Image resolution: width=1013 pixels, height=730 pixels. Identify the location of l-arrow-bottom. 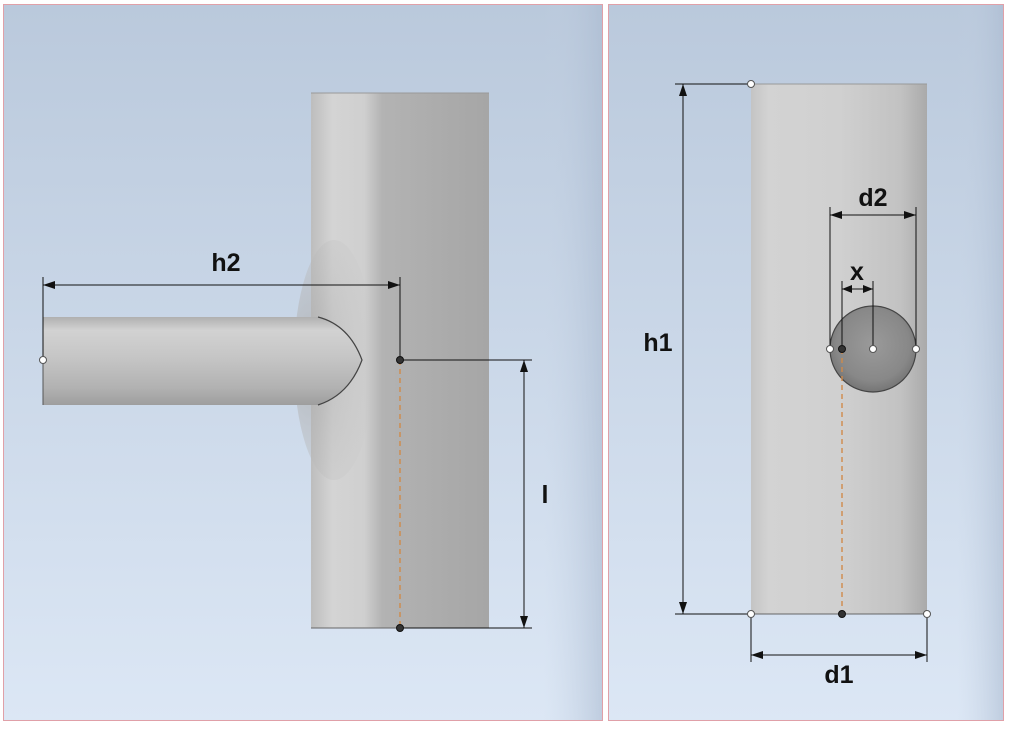
(524, 622).